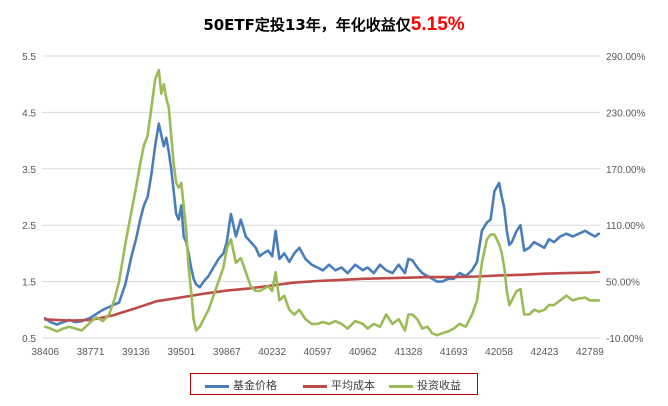 The width and height of the screenshot is (668, 406). What do you see at coordinates (623, 283) in the screenshot?
I see `y-right-tick-label: 50.00%` at bounding box center [623, 283].